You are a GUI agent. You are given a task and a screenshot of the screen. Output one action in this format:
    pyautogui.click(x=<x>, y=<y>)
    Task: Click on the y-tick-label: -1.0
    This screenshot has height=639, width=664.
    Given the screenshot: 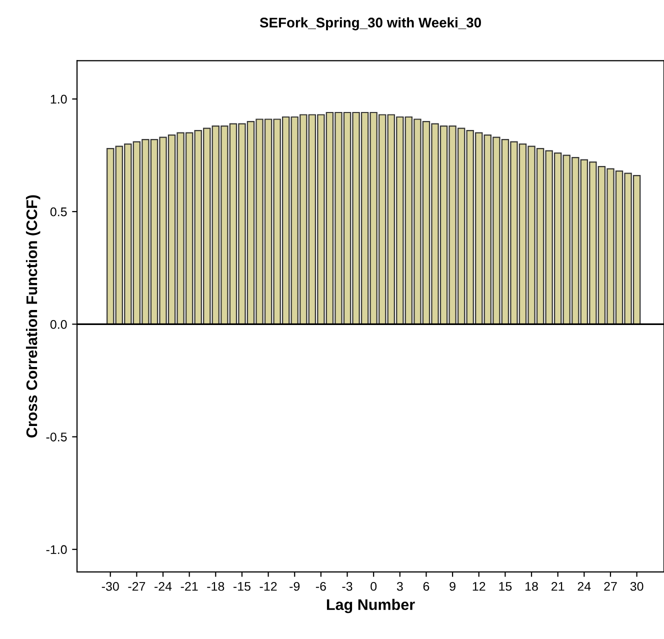 What is the action you would take?
    pyautogui.click(x=56, y=549)
    